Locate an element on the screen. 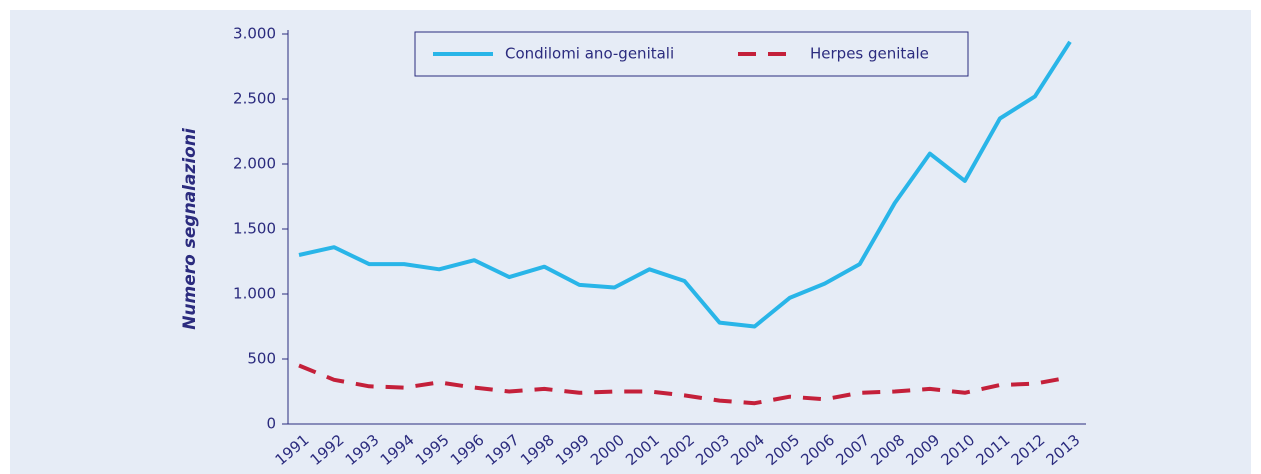  series-line is located at coordinates (684, 384).